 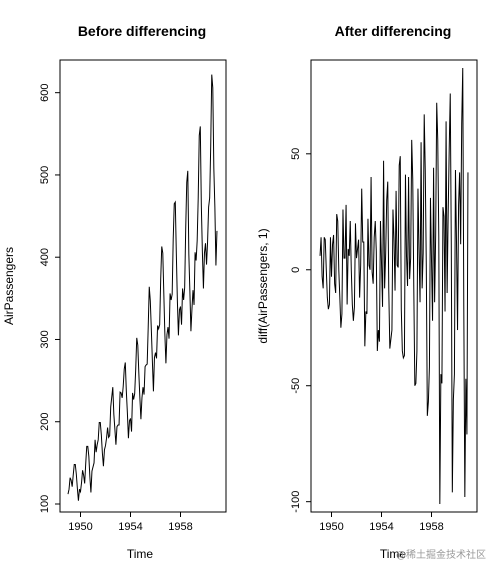 I want to click on y-axis: 100 200 300 400 500 600, so click(x=49, y=298).